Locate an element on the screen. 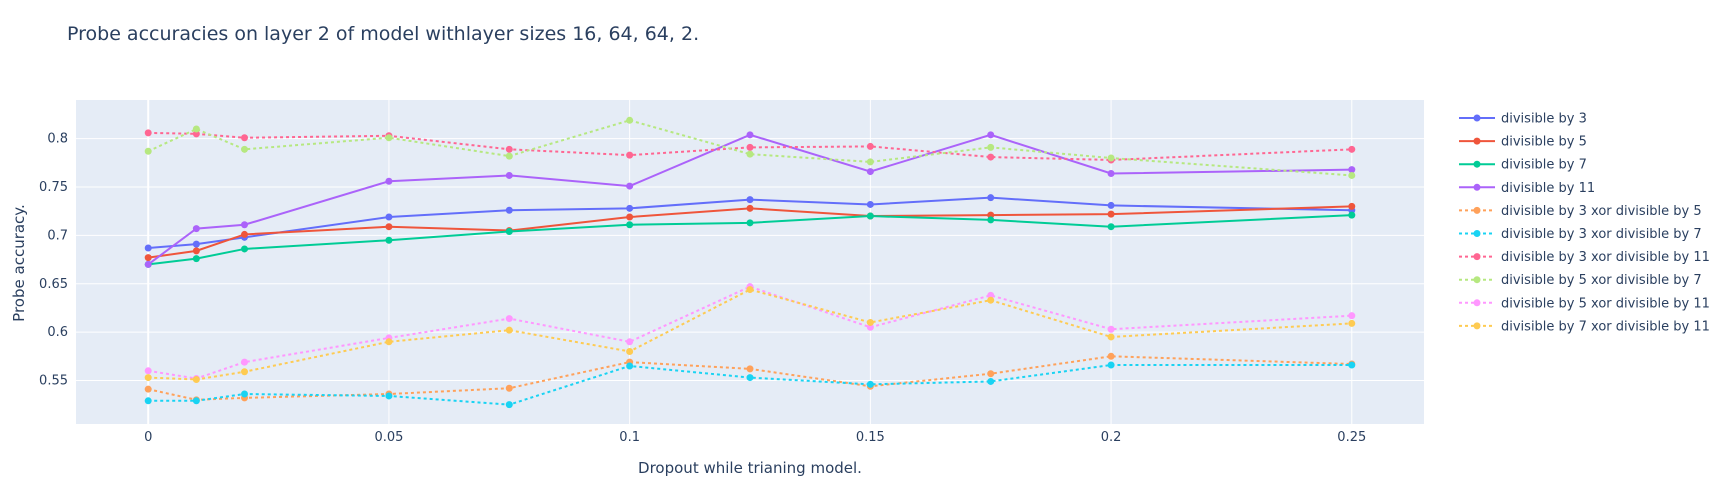 This screenshot has height=501, width=1728. legend-item: divisible by 5 xor divisible by 11 is located at coordinates (1584, 303).